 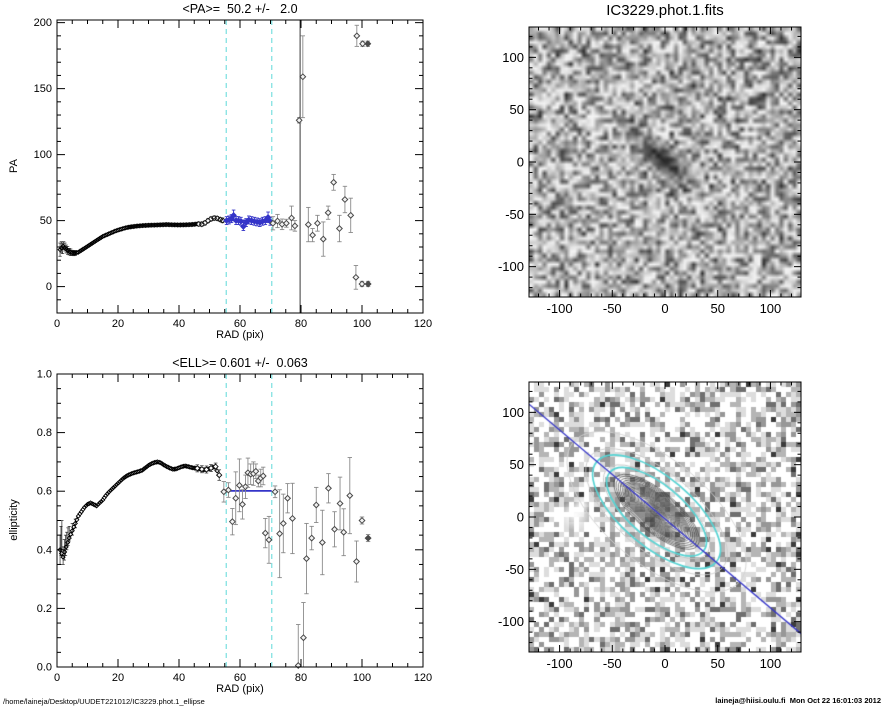 I want to click on fits-image-canvas, so click(x=665, y=162).